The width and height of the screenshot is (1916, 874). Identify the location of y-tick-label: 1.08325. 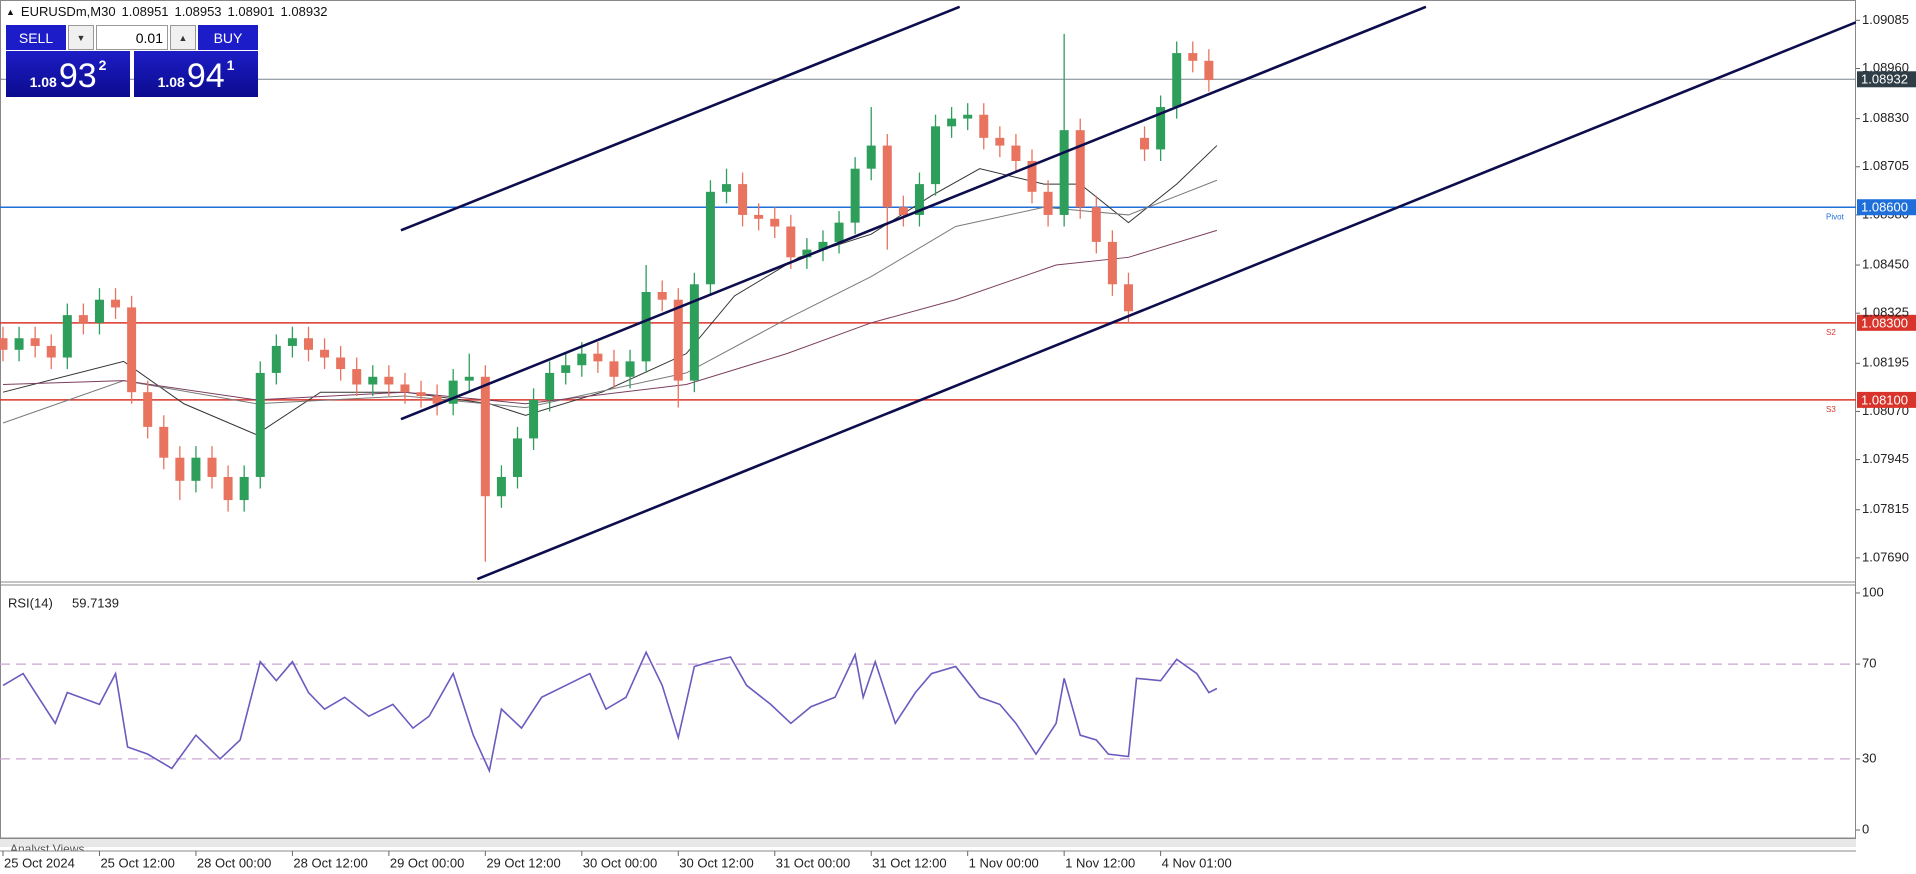
(1885, 312).